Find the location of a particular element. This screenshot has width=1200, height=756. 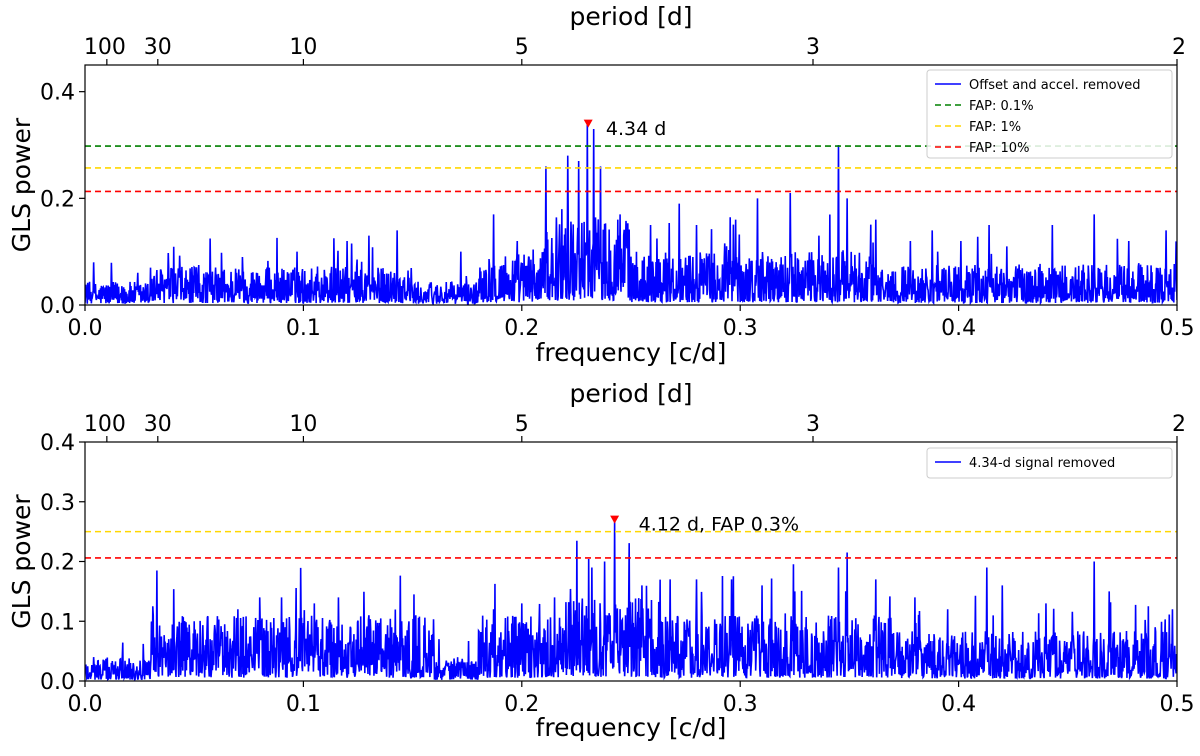

legend-entry-label: FAP: 0.1% is located at coordinates (1001, 106).